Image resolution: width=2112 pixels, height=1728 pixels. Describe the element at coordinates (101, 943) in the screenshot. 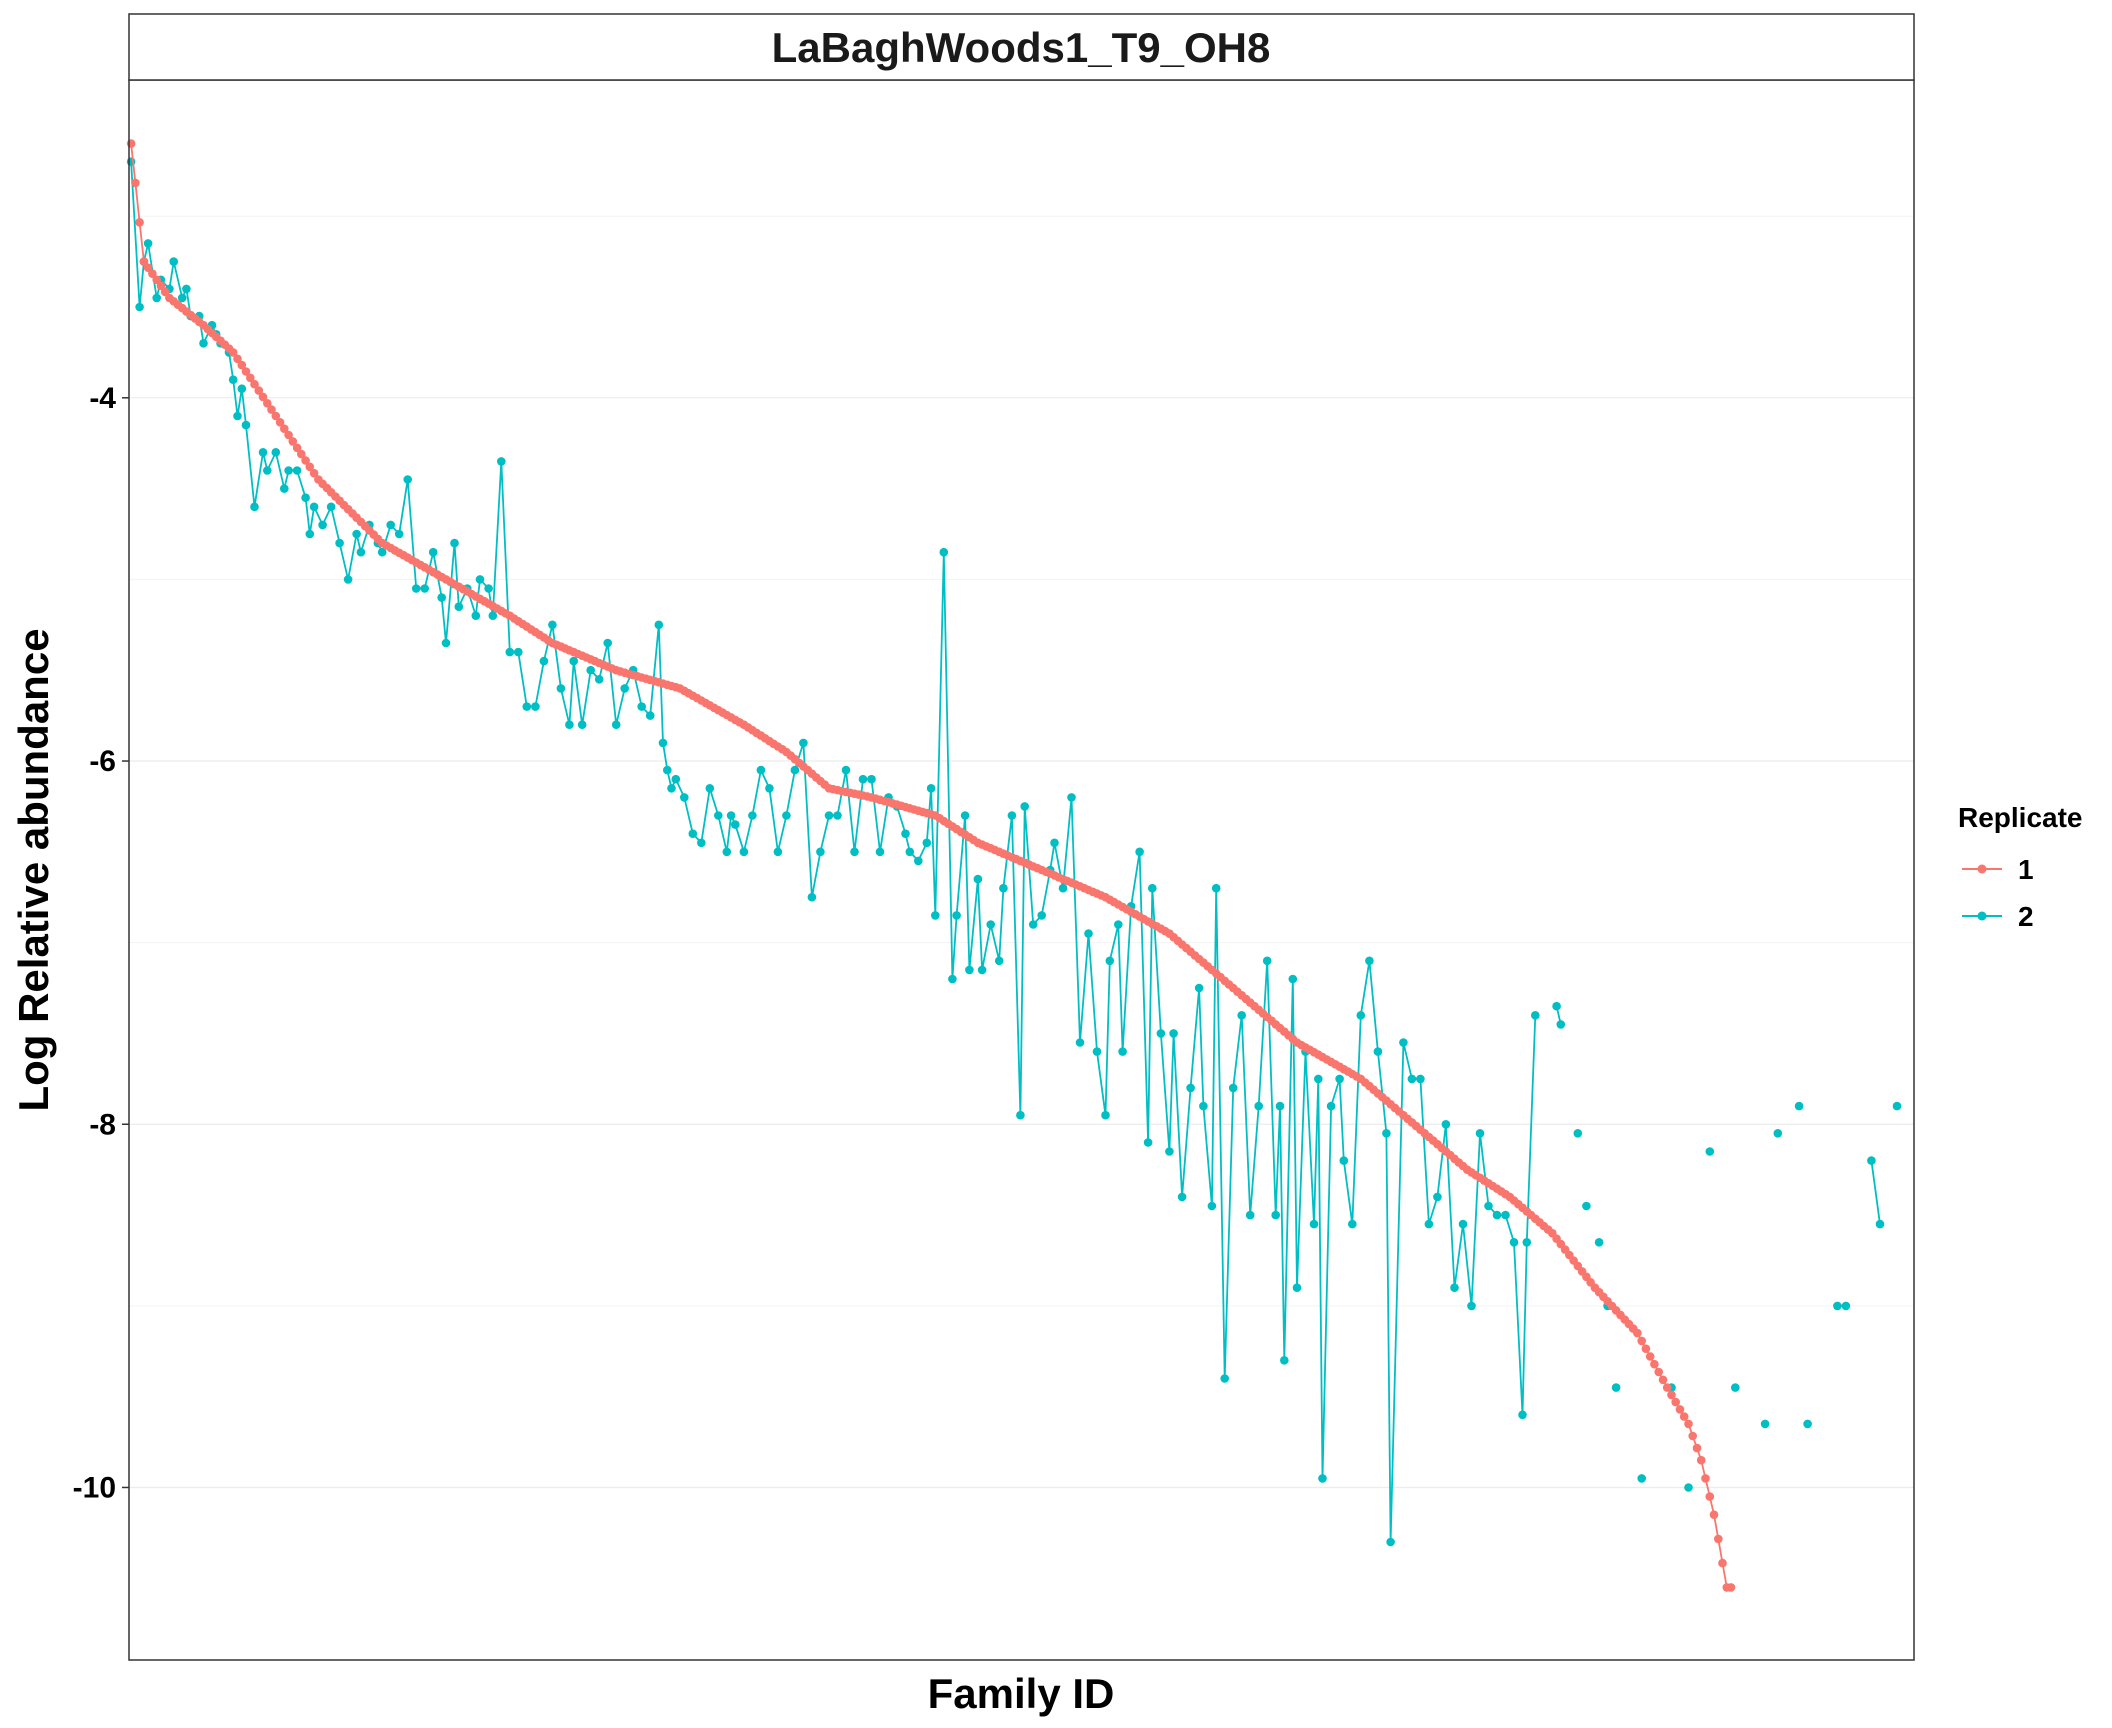

I see `y-axis-ticks: -4 -6 -8 -10` at that location.